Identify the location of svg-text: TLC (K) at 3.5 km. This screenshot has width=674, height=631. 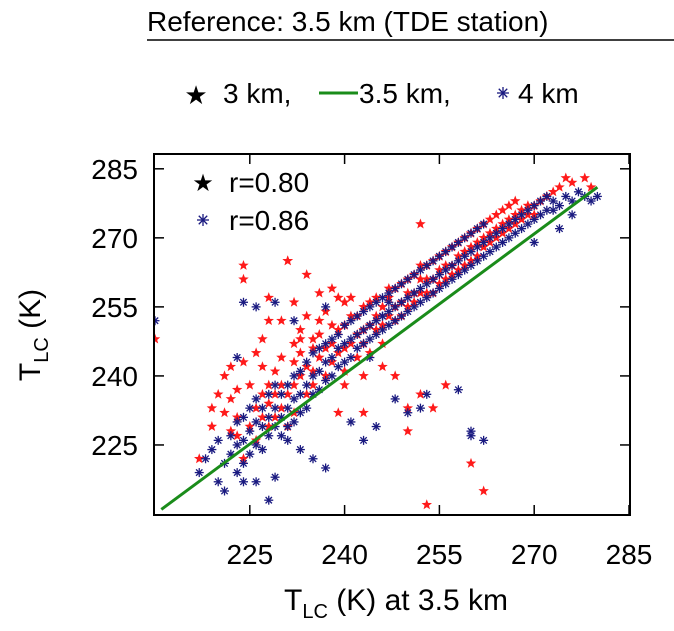
(396, 603).